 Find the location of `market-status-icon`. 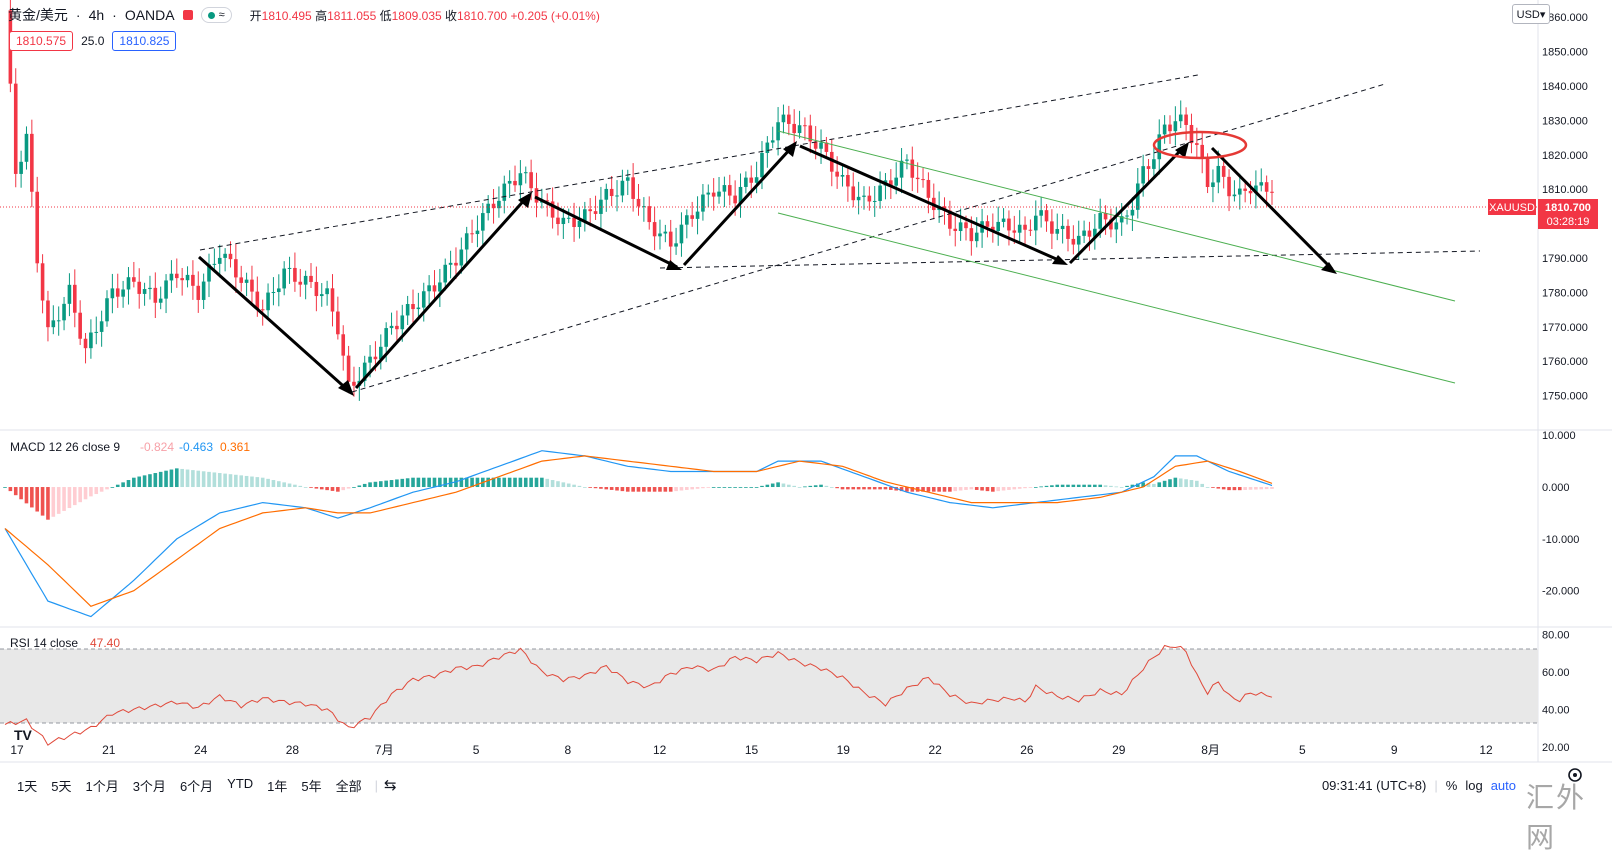

market-status-icon is located at coordinates (187, 15).